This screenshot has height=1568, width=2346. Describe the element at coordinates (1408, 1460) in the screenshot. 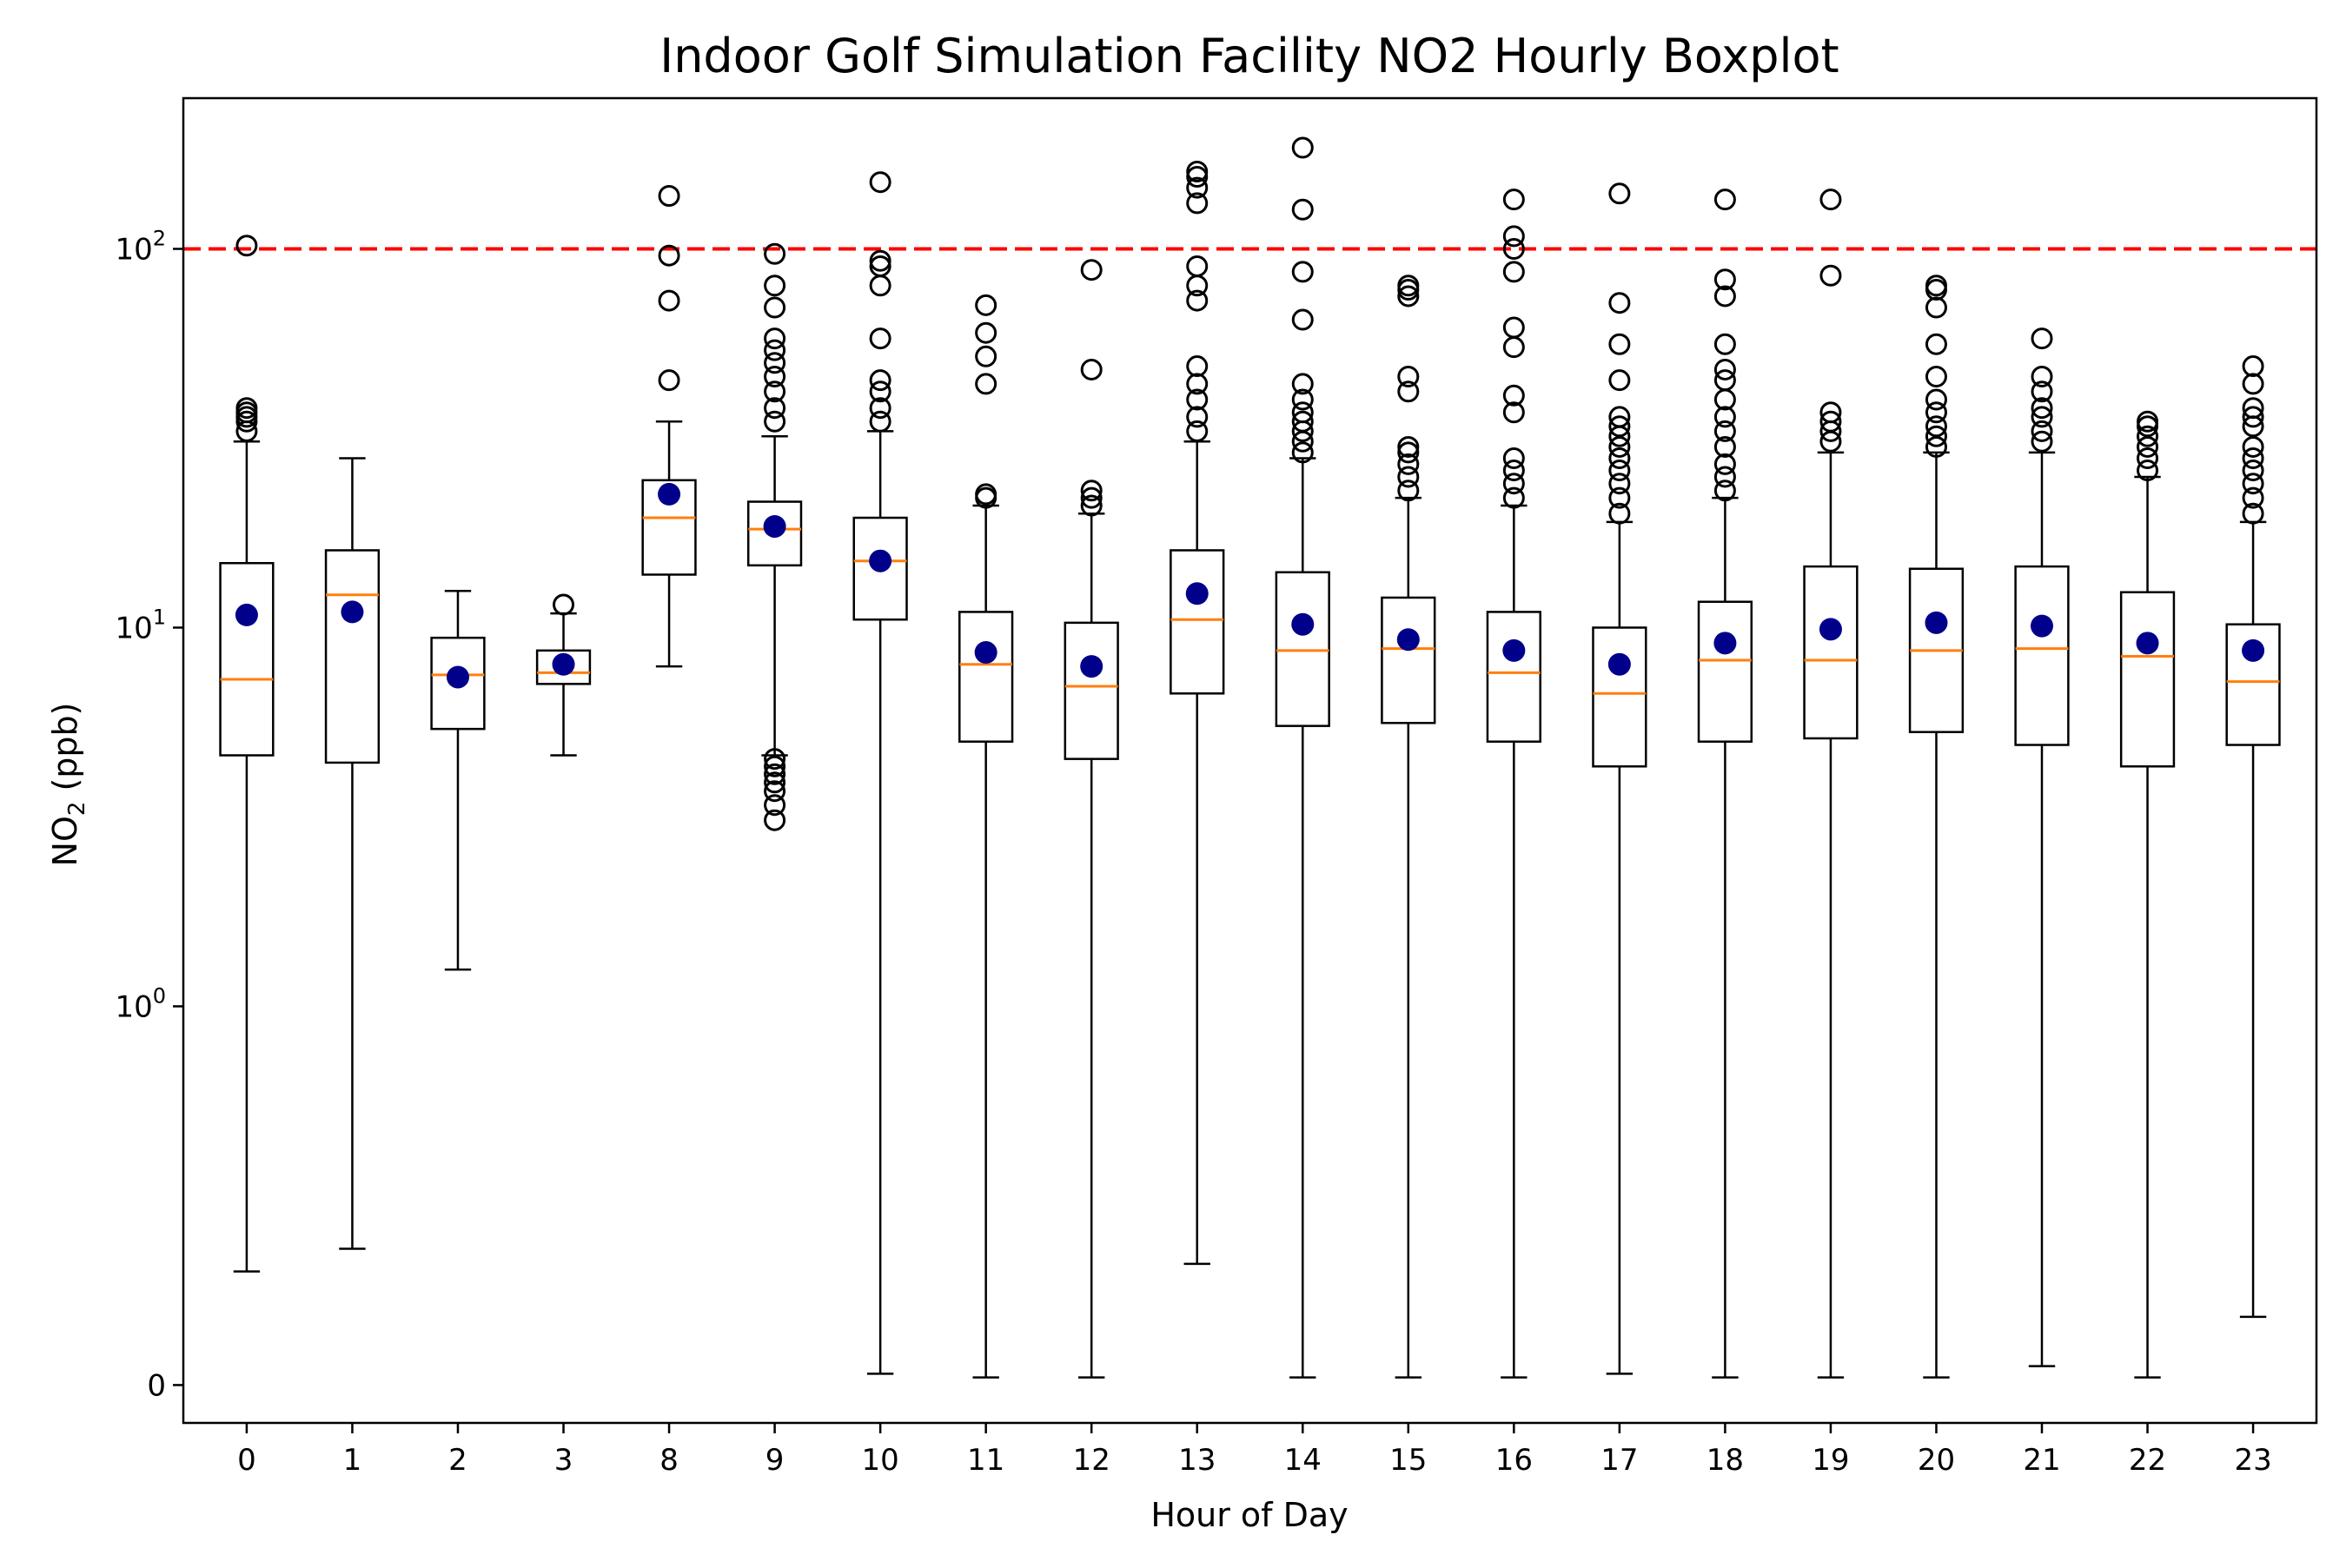

I see `x-tick-label: 15` at that location.